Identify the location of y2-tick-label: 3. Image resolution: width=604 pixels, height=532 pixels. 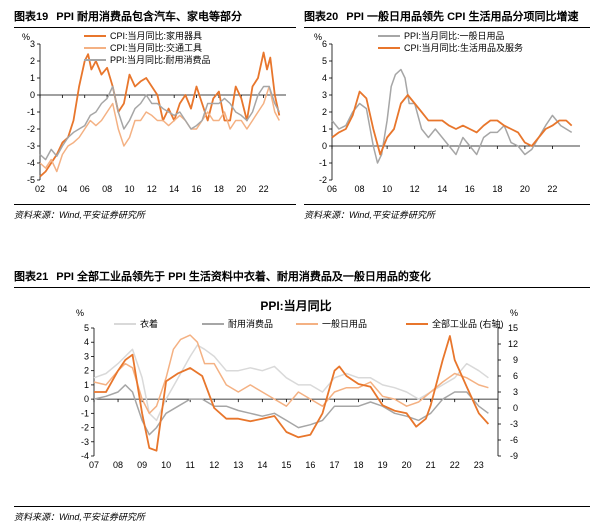
(515, 392).